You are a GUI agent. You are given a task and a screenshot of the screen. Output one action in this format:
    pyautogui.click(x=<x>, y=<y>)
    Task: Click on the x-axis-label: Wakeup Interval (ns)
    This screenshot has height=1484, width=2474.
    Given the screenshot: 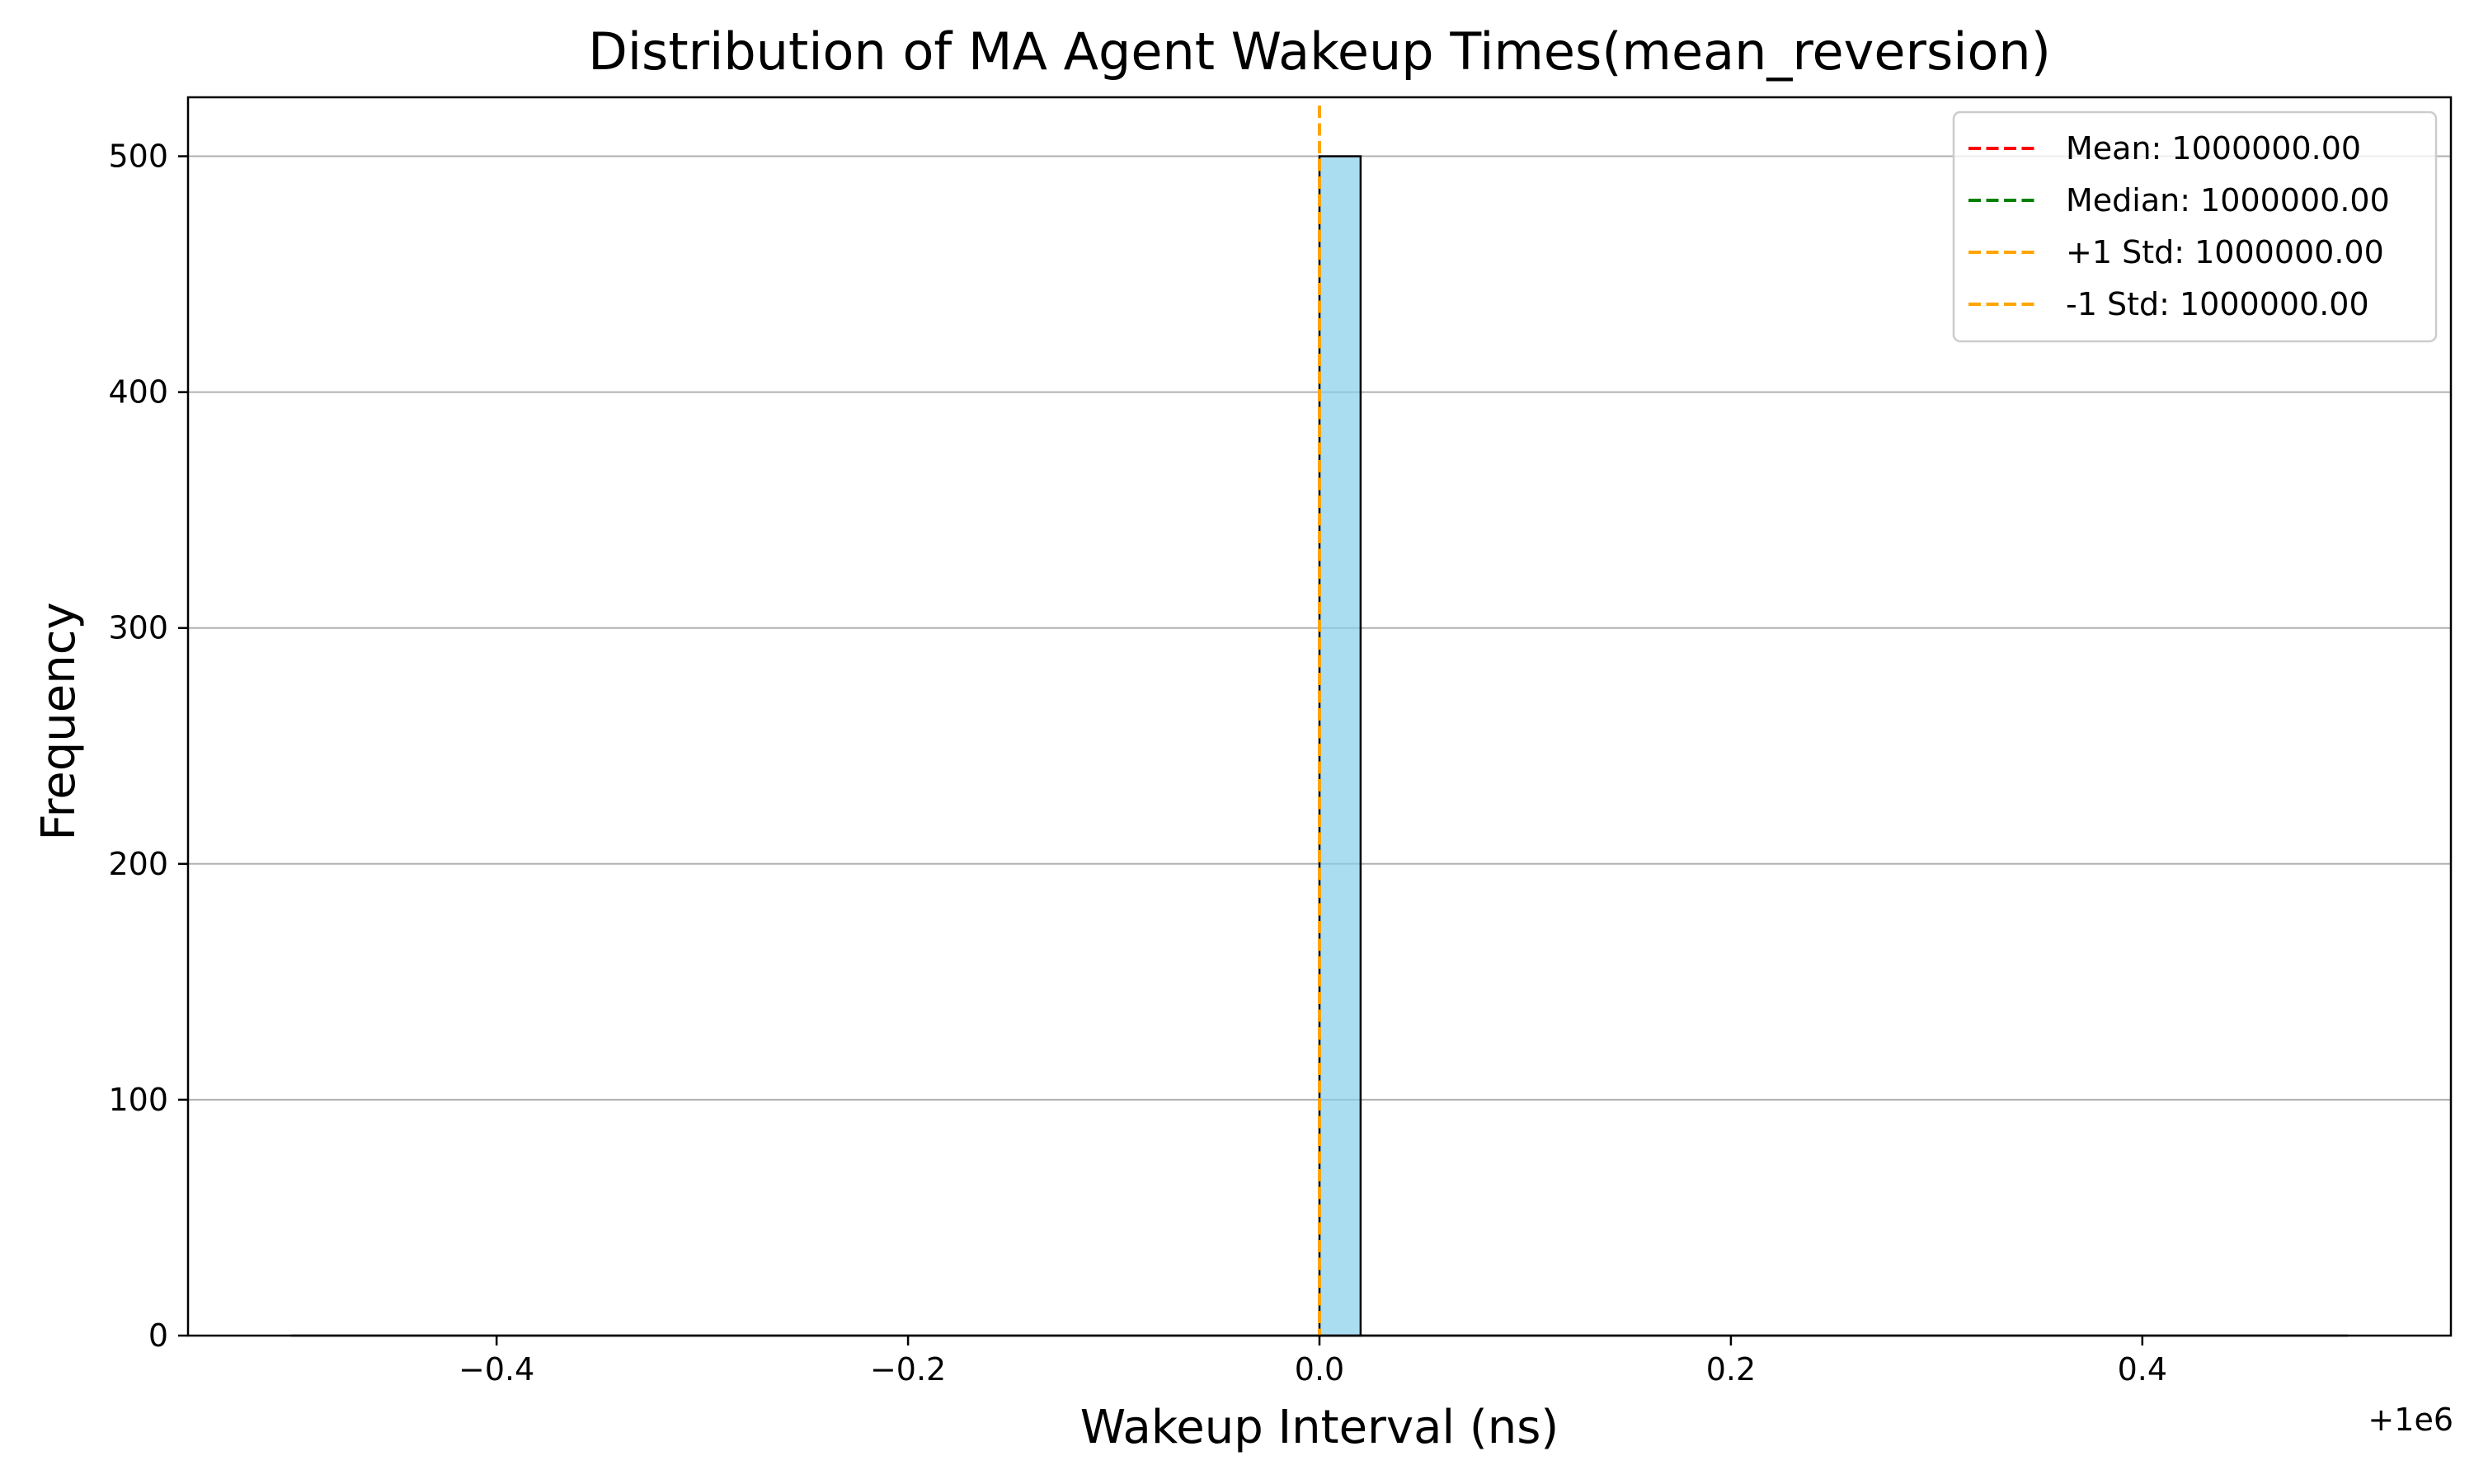 What is the action you would take?
    pyautogui.click(x=1319, y=1427)
    